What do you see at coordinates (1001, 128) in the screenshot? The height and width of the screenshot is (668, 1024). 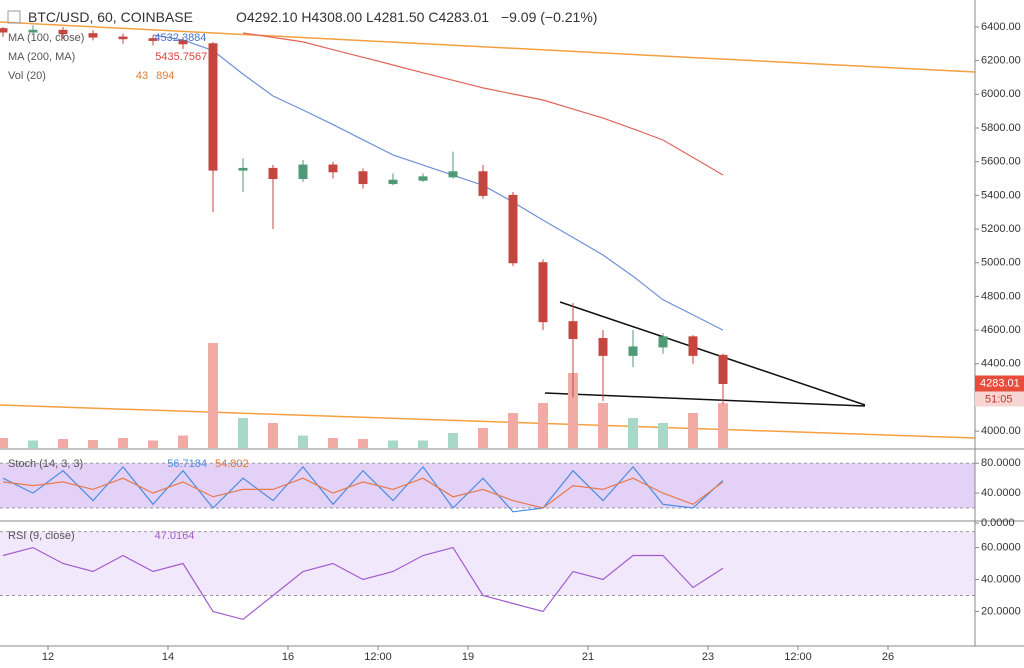 I see `y-tick-label: 5800.00` at bounding box center [1001, 128].